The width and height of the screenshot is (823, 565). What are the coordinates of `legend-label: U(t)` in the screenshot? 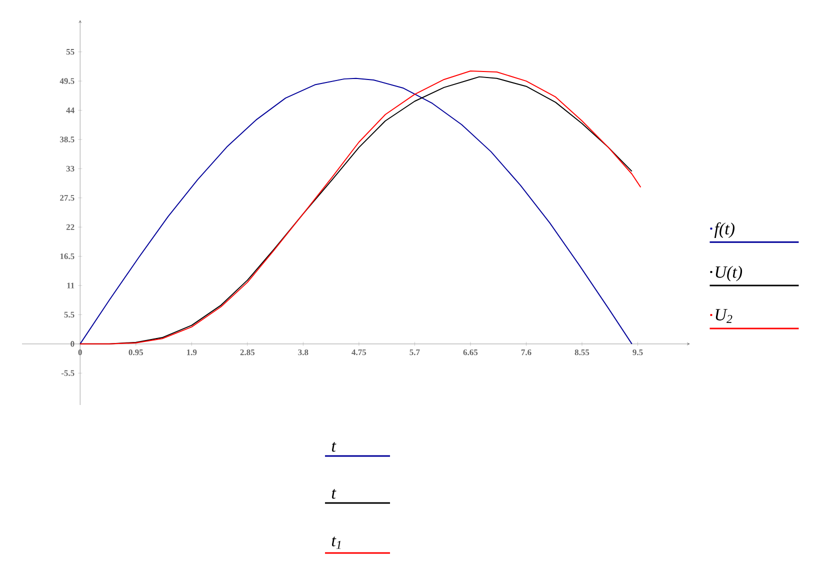 It's located at (729, 274).